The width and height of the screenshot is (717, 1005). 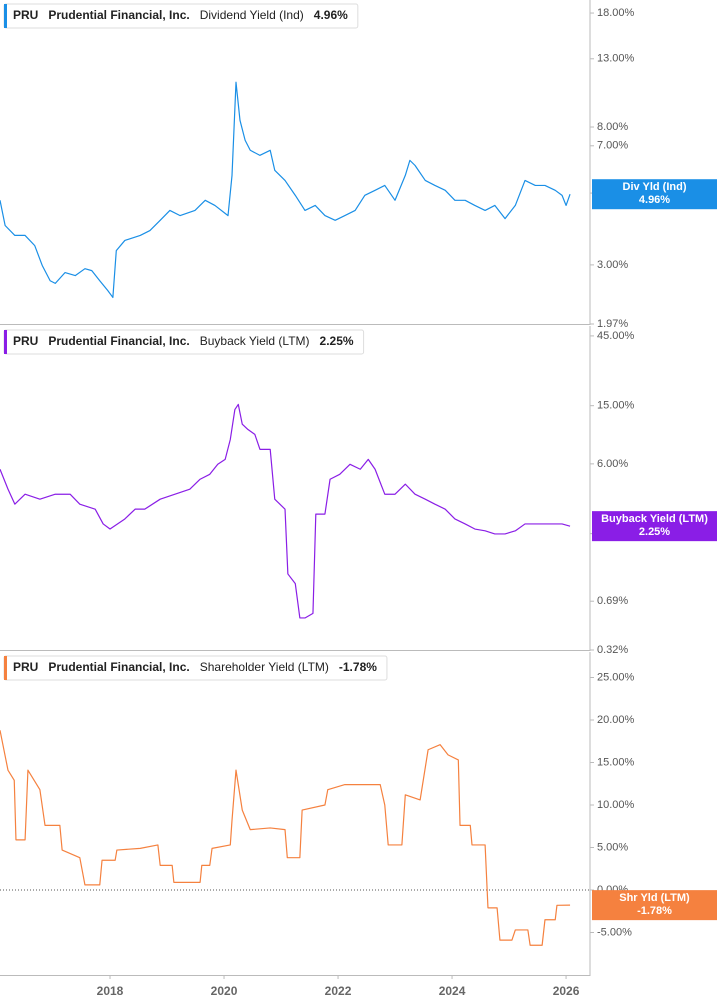 What do you see at coordinates (110, 991) in the screenshot?
I see `x-tick-label: 2018` at bounding box center [110, 991].